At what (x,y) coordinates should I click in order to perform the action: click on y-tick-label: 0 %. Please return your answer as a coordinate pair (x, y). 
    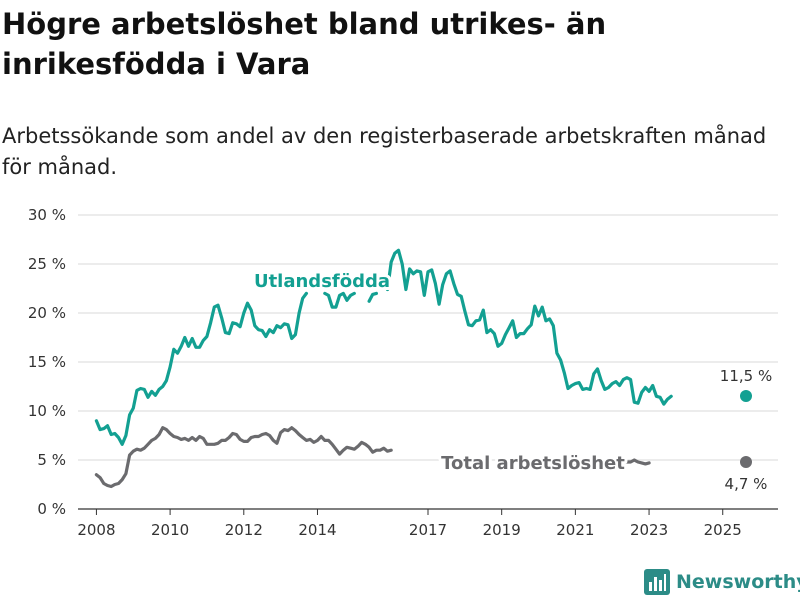
    Looking at the image, I should click on (51, 509).